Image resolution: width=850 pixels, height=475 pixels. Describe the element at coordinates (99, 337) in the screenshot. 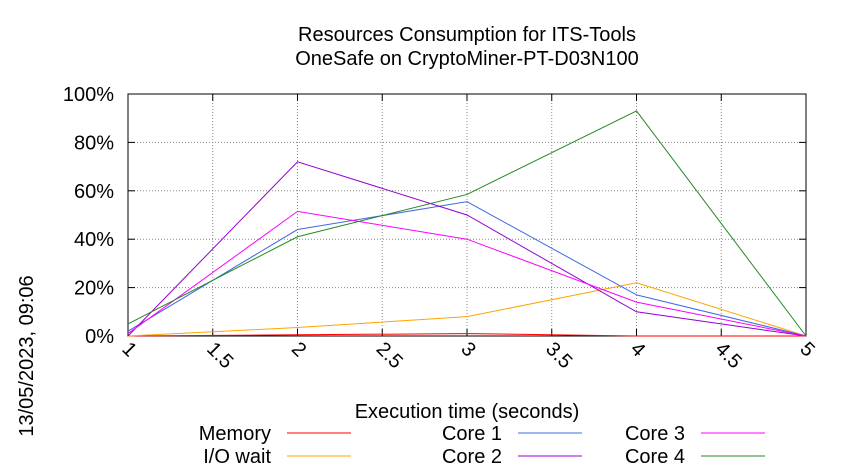

I see `y-tick-label: 0%` at that location.